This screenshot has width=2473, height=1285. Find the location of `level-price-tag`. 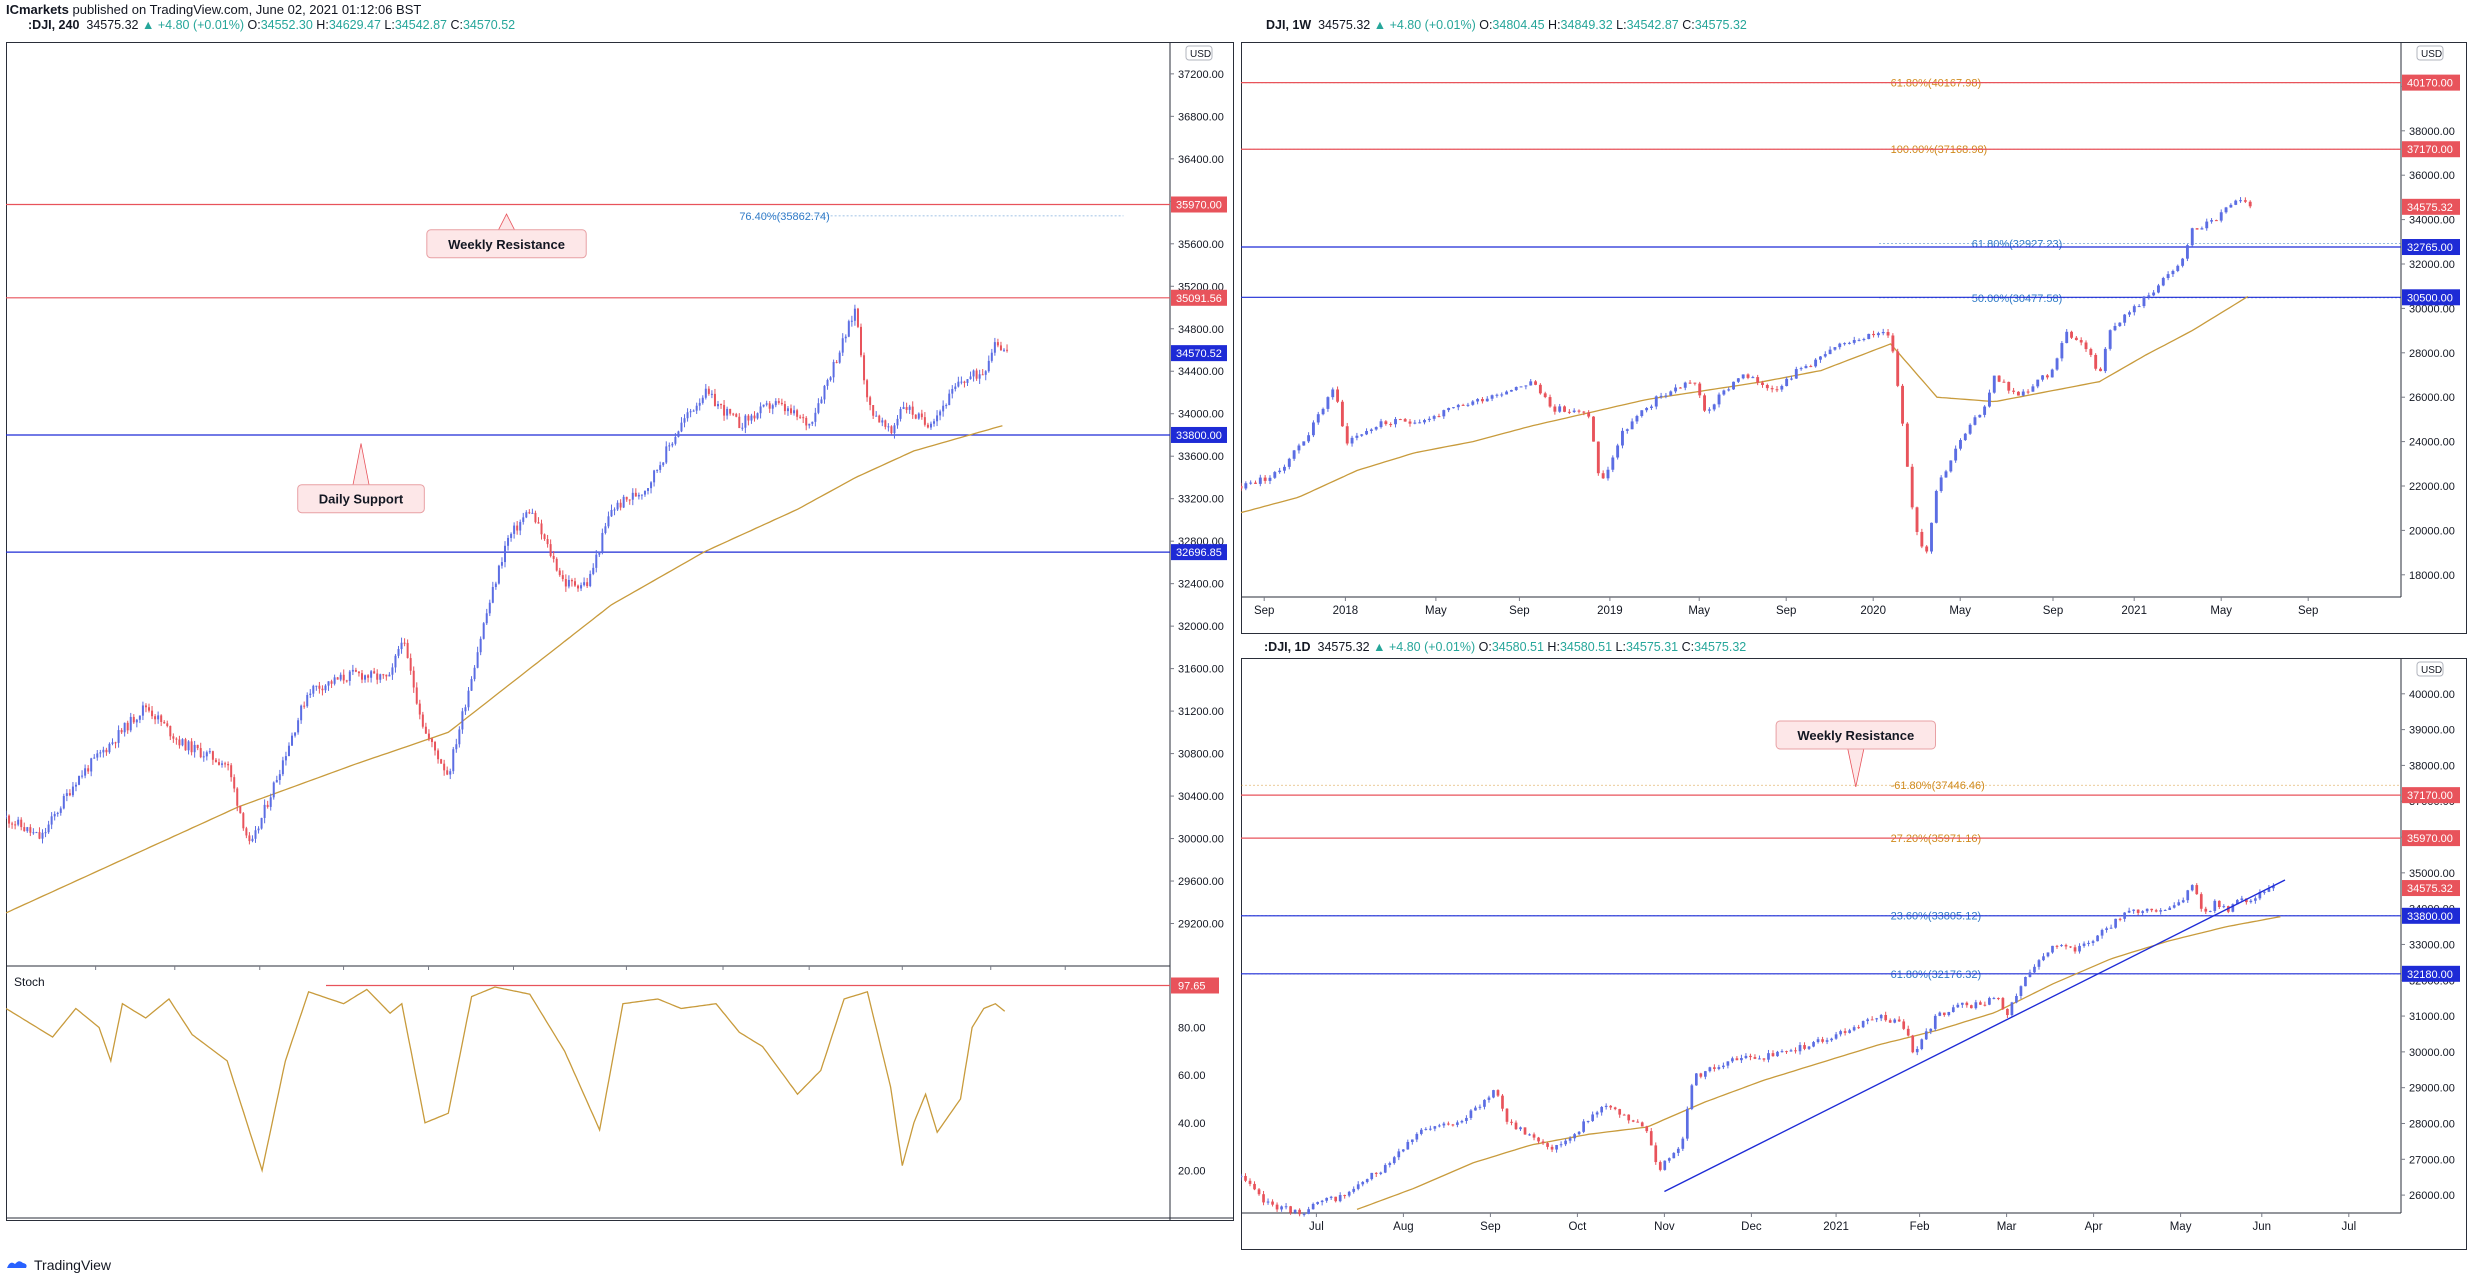

level-price-tag is located at coordinates (2431, 82).